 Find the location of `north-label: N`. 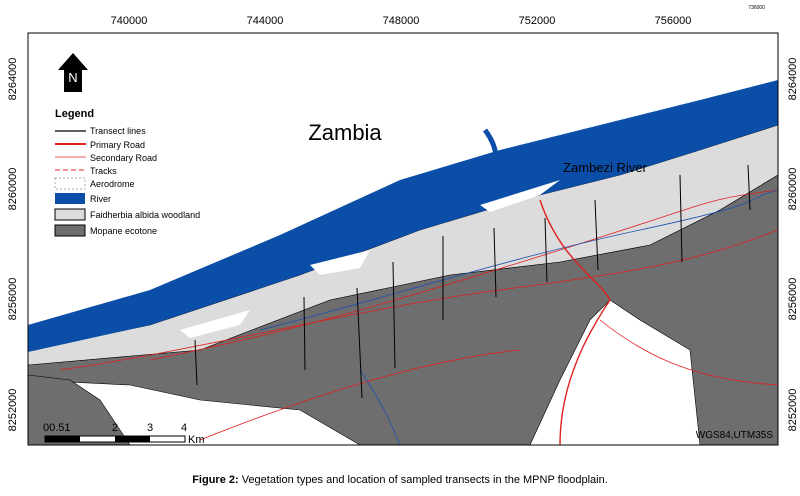

north-label: N is located at coordinates (72, 77).